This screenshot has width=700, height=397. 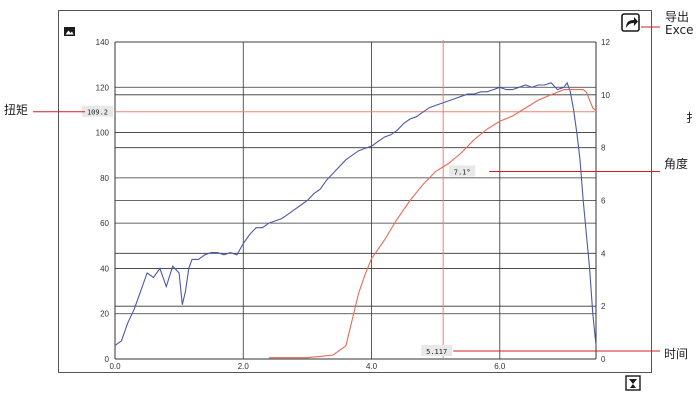 What do you see at coordinates (16, 110) in the screenshot?
I see `torque-label: 扭矩` at bounding box center [16, 110].